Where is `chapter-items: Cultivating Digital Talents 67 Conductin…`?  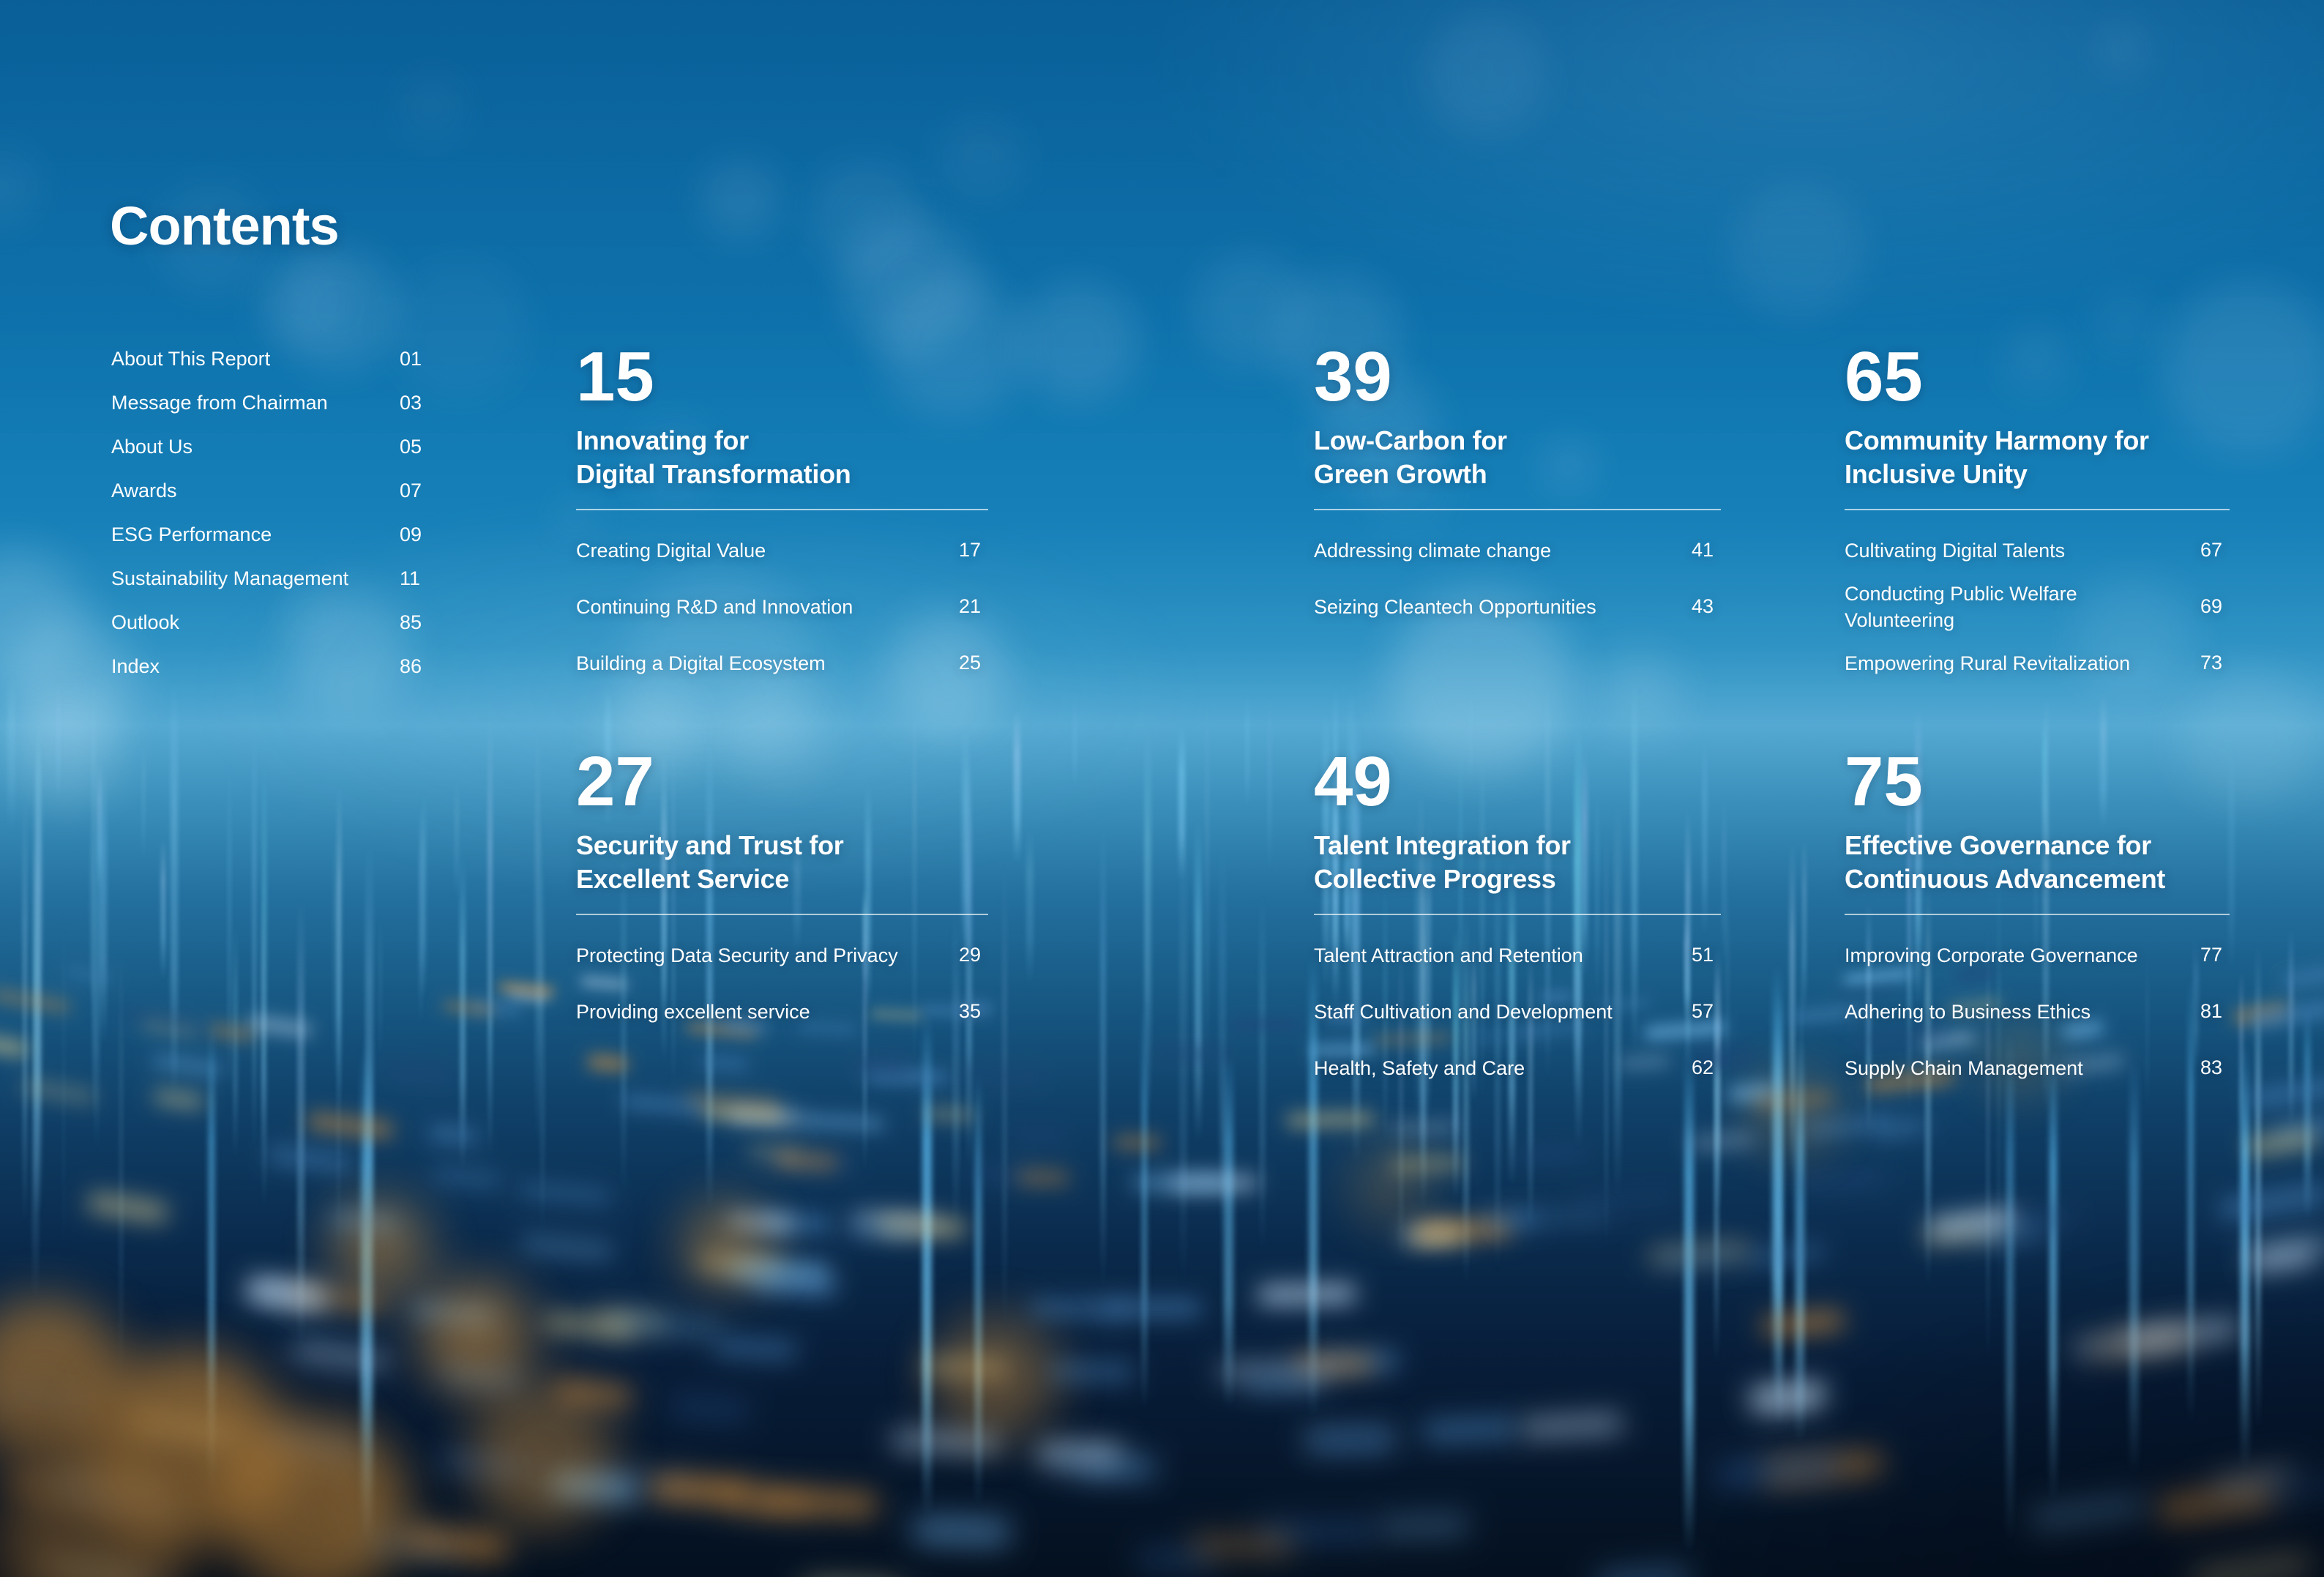 chapter-items: Cultivating Digital Talents 67 Conductin… is located at coordinates (2037, 606).